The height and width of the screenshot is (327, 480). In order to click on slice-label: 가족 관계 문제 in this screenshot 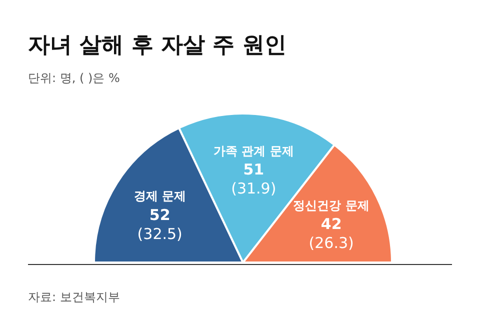, I will do `click(253, 151)`.